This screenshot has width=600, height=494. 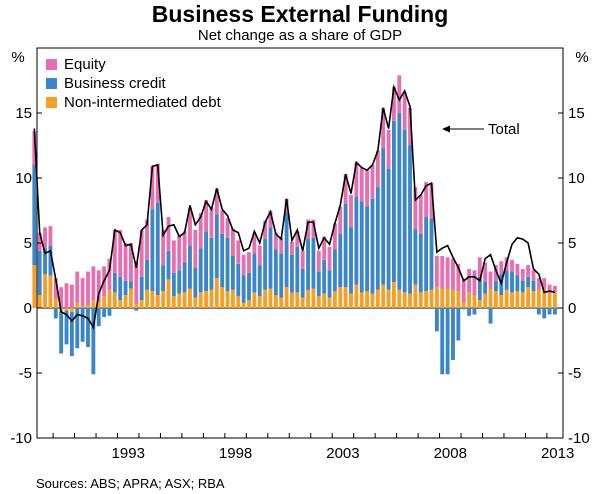 I want to click on legend-swatch-debt, so click(x=51, y=102).